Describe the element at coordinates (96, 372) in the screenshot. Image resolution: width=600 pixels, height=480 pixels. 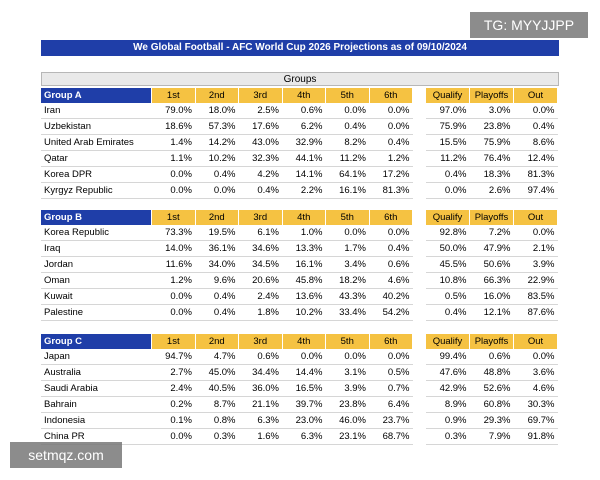
I see `team-name: Australia` at that location.